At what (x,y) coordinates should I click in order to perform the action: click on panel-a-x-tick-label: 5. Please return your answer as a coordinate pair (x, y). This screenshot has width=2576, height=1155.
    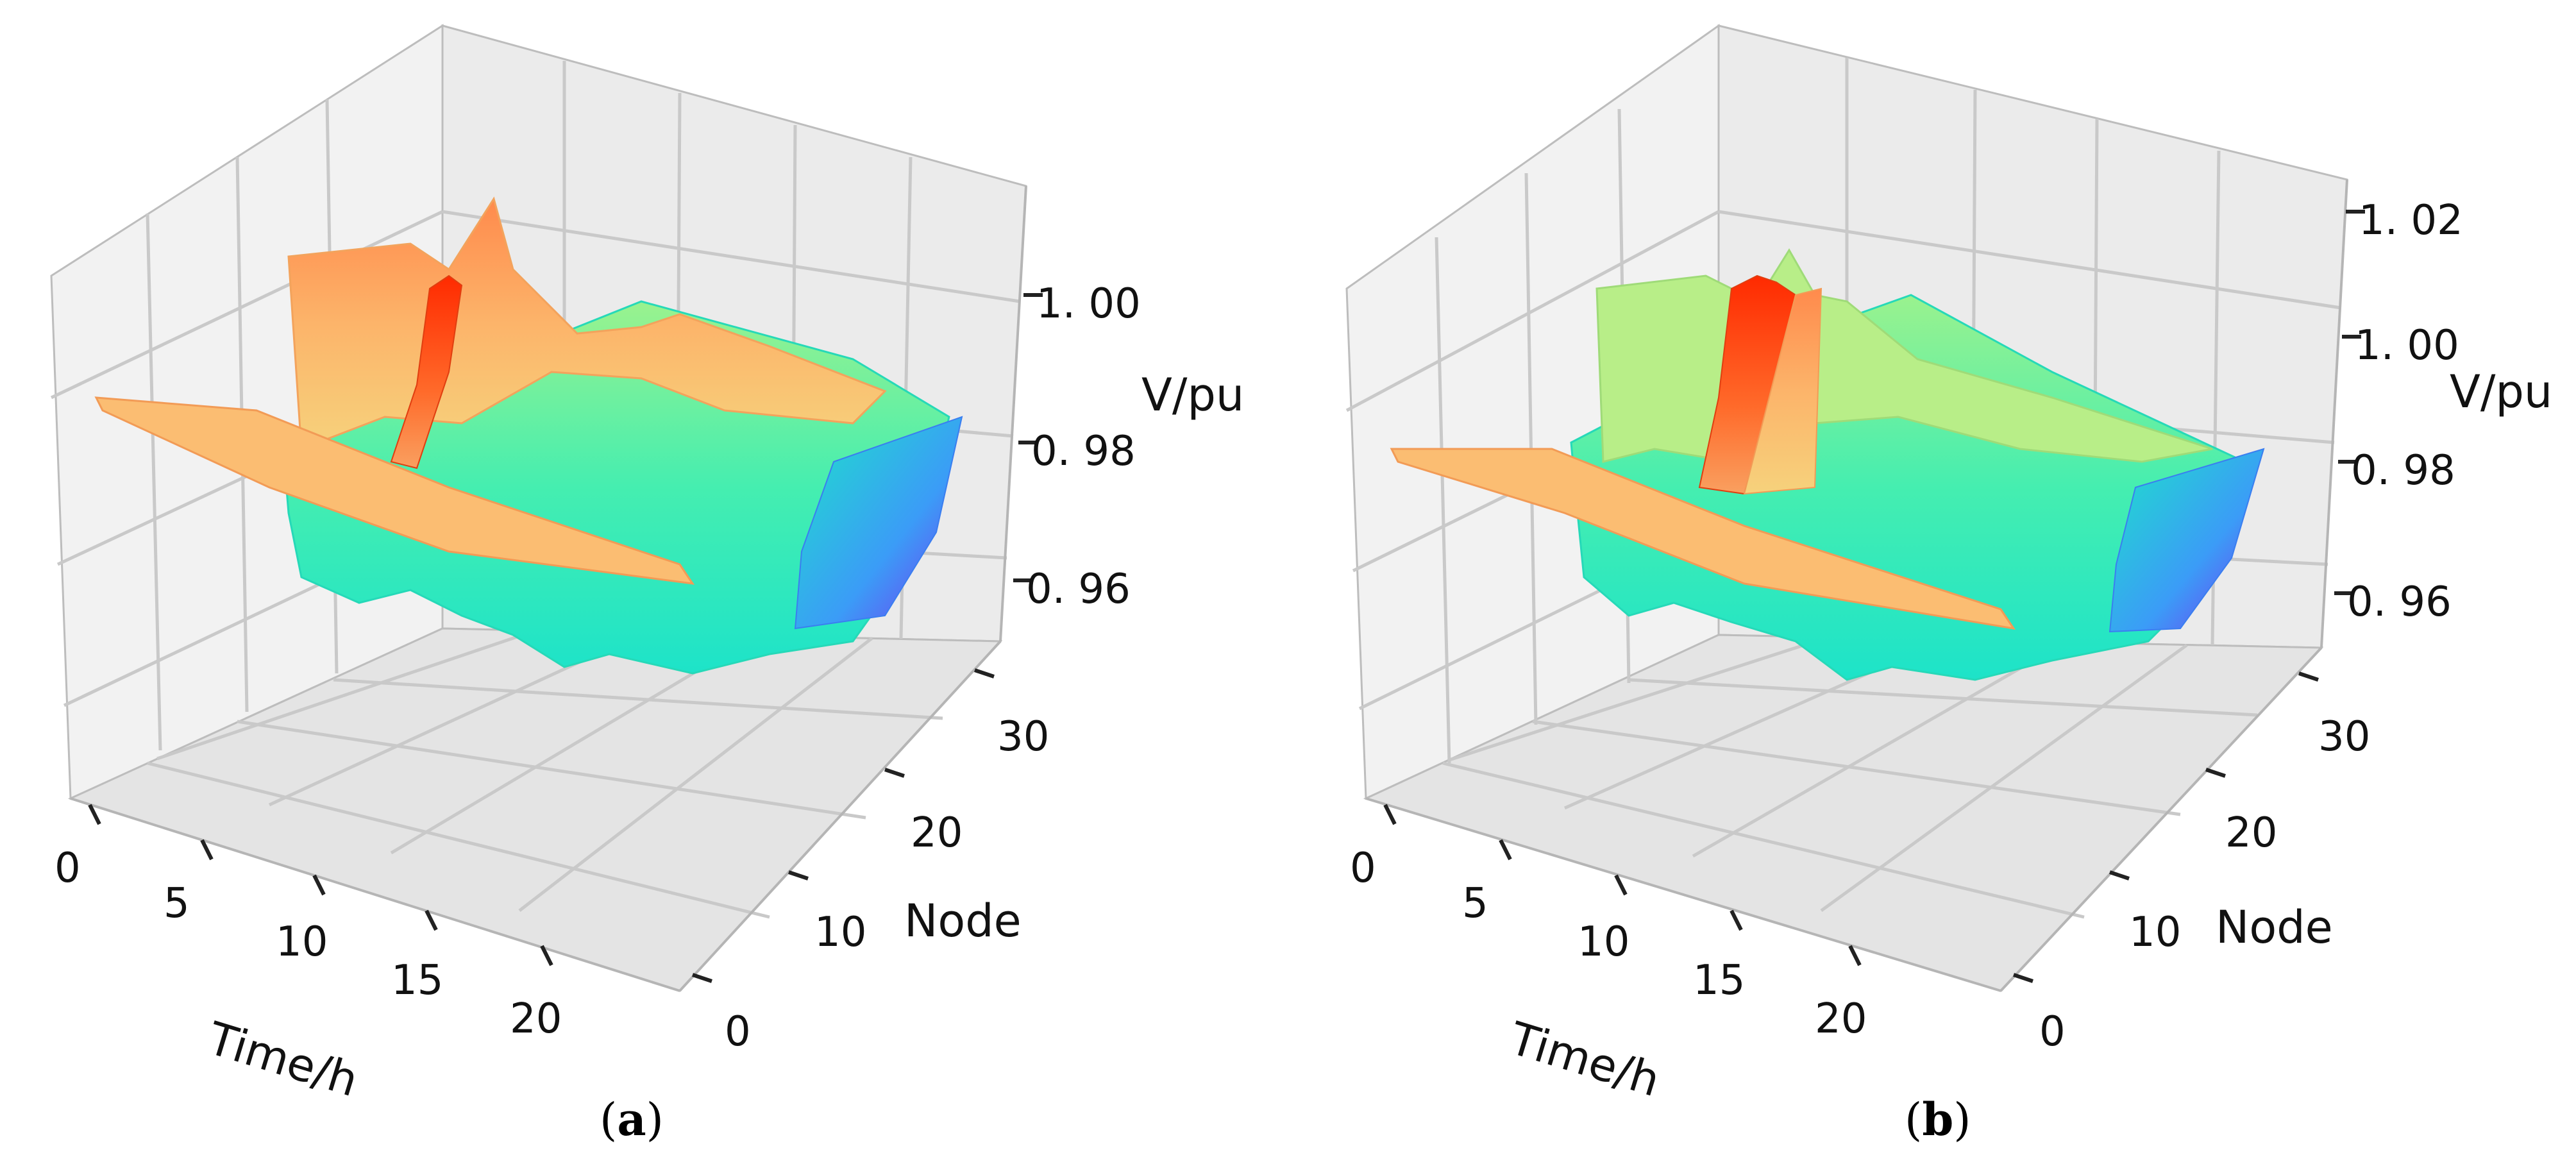
    Looking at the image, I should click on (177, 903).